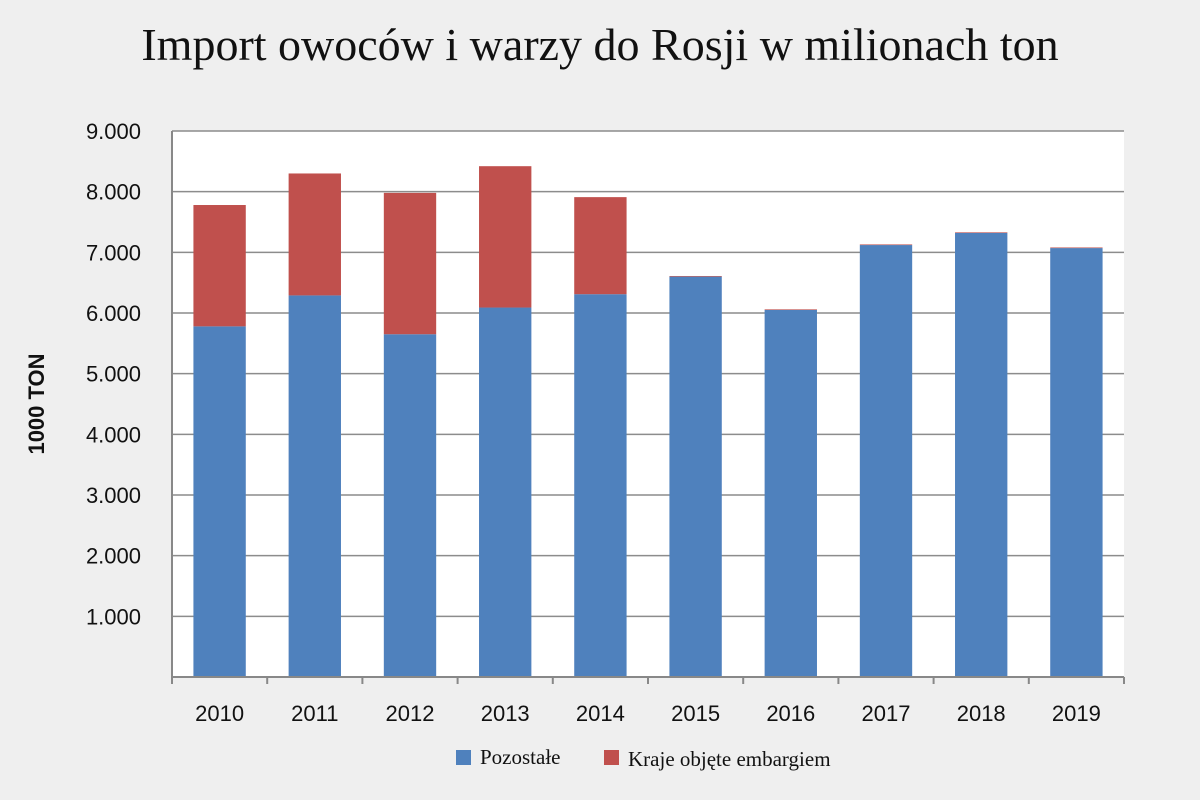 This screenshot has width=1200, height=800. I want to click on bar-pozostale-2014, so click(600, 485).